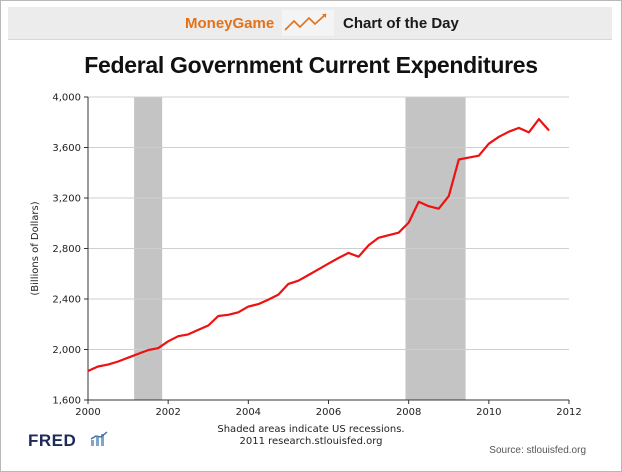  I want to click on x-tick-label: 2004, so click(248, 412).